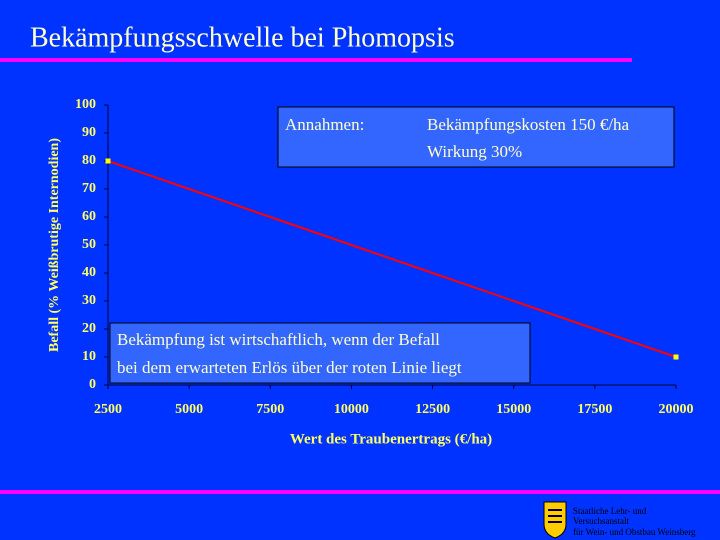 The image size is (720, 540). What do you see at coordinates (324, 124) in the screenshot?
I see `assumptions-label: Annahmen:` at bounding box center [324, 124].